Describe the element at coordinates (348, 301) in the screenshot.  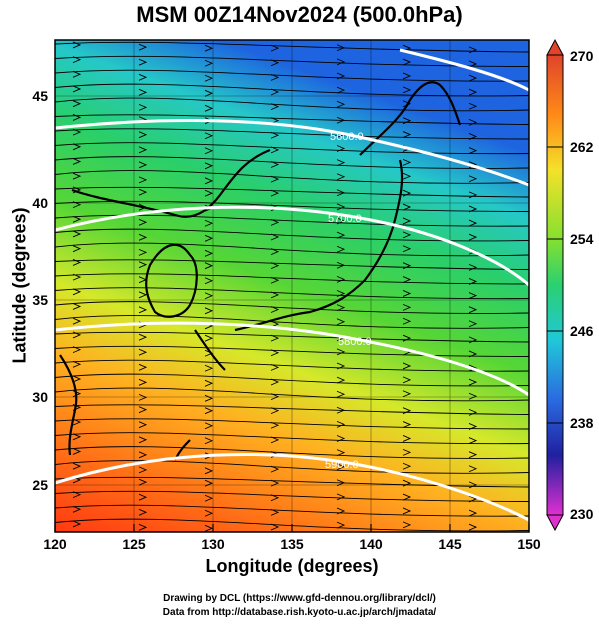
I see `contour-labels: 5600.0 5700.0 5800.0 5900.0` at that location.